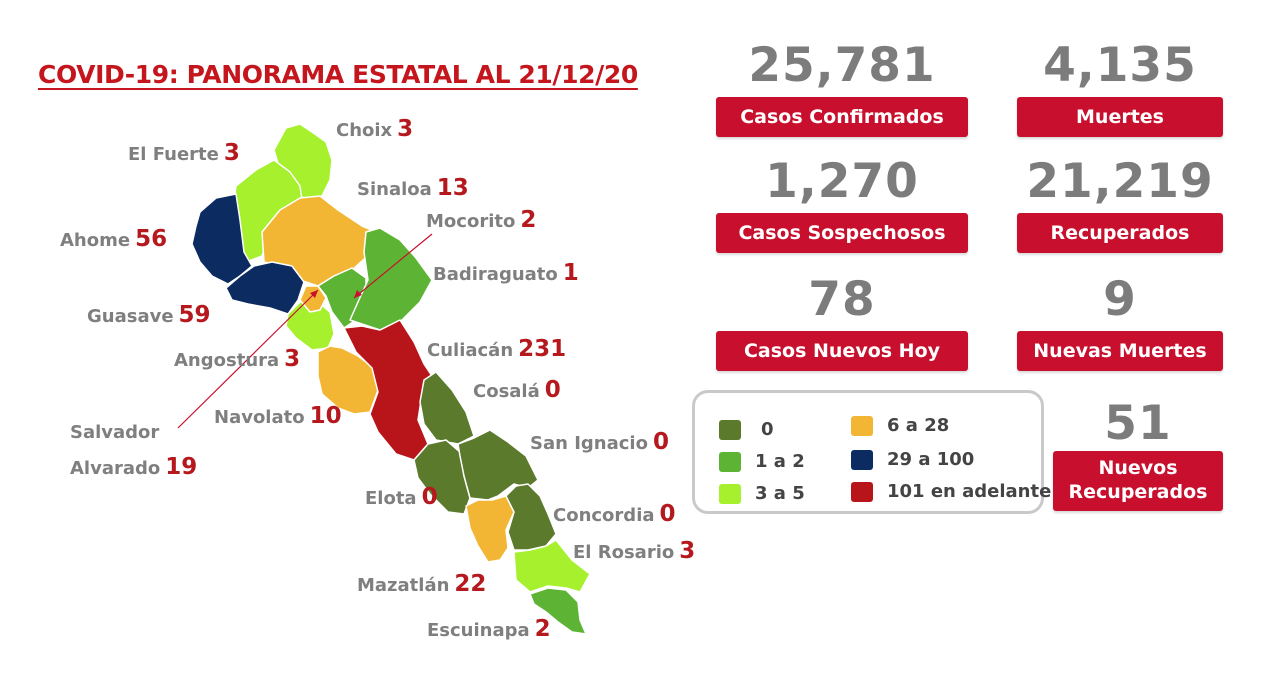  What do you see at coordinates (489, 629) in the screenshot?
I see `label-escuinapa: Escuinapa 2` at bounding box center [489, 629].